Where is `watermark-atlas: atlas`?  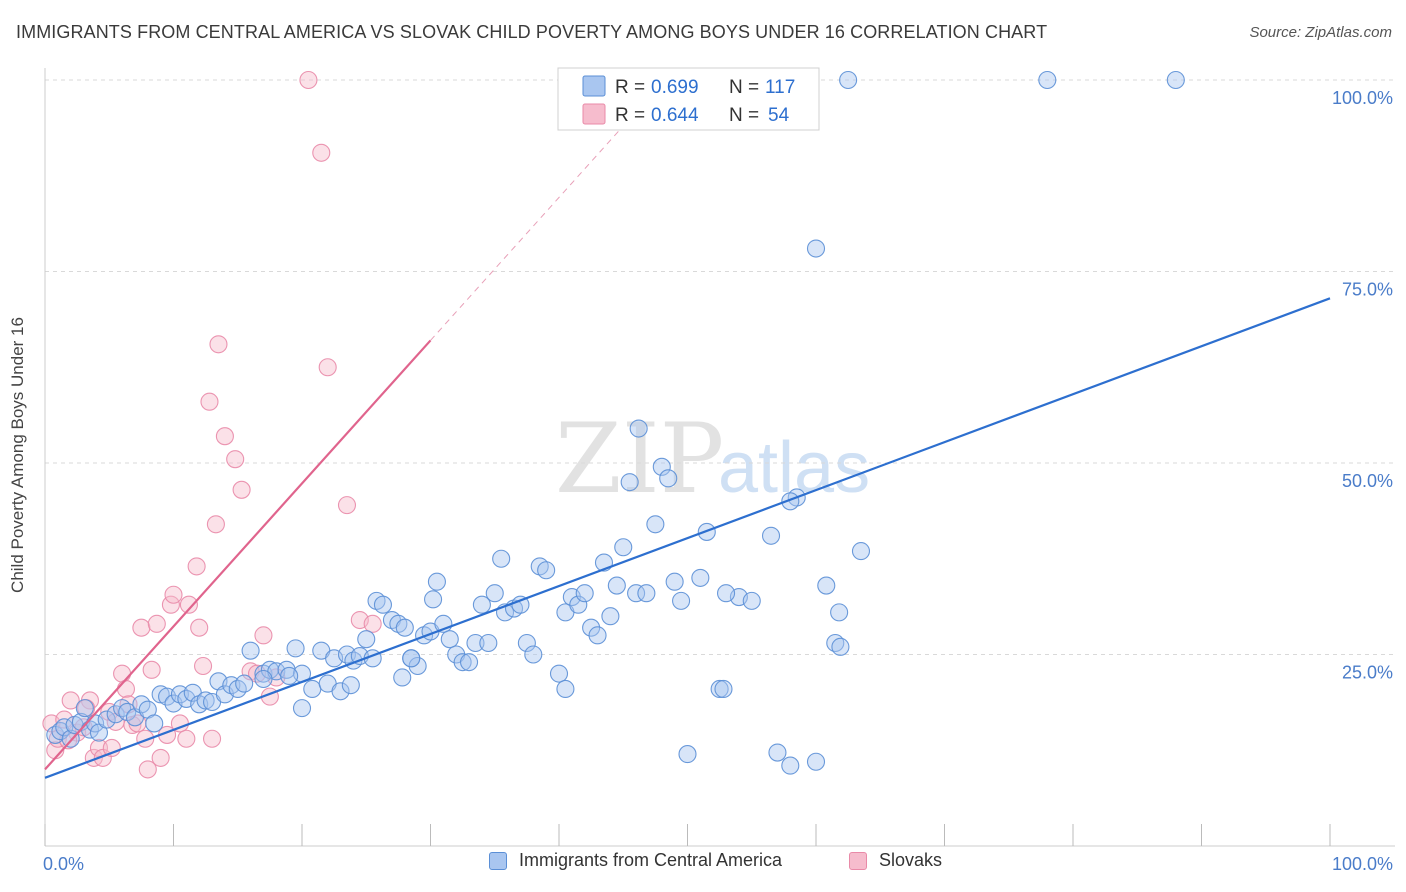
watermark-atlas: atlas is located at coordinates (794, 468).